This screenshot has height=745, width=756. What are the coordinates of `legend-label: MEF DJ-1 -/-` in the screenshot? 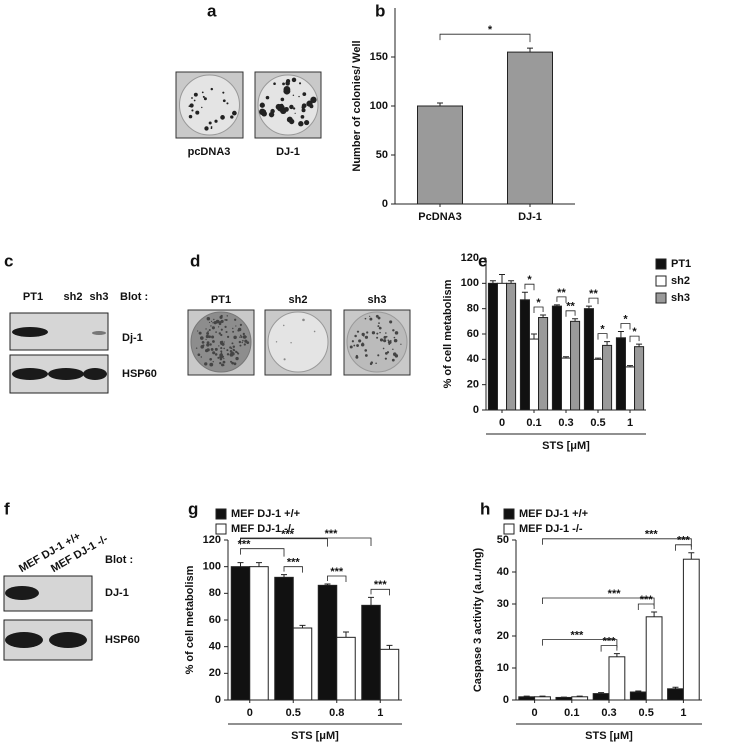 It's located at (263, 529).